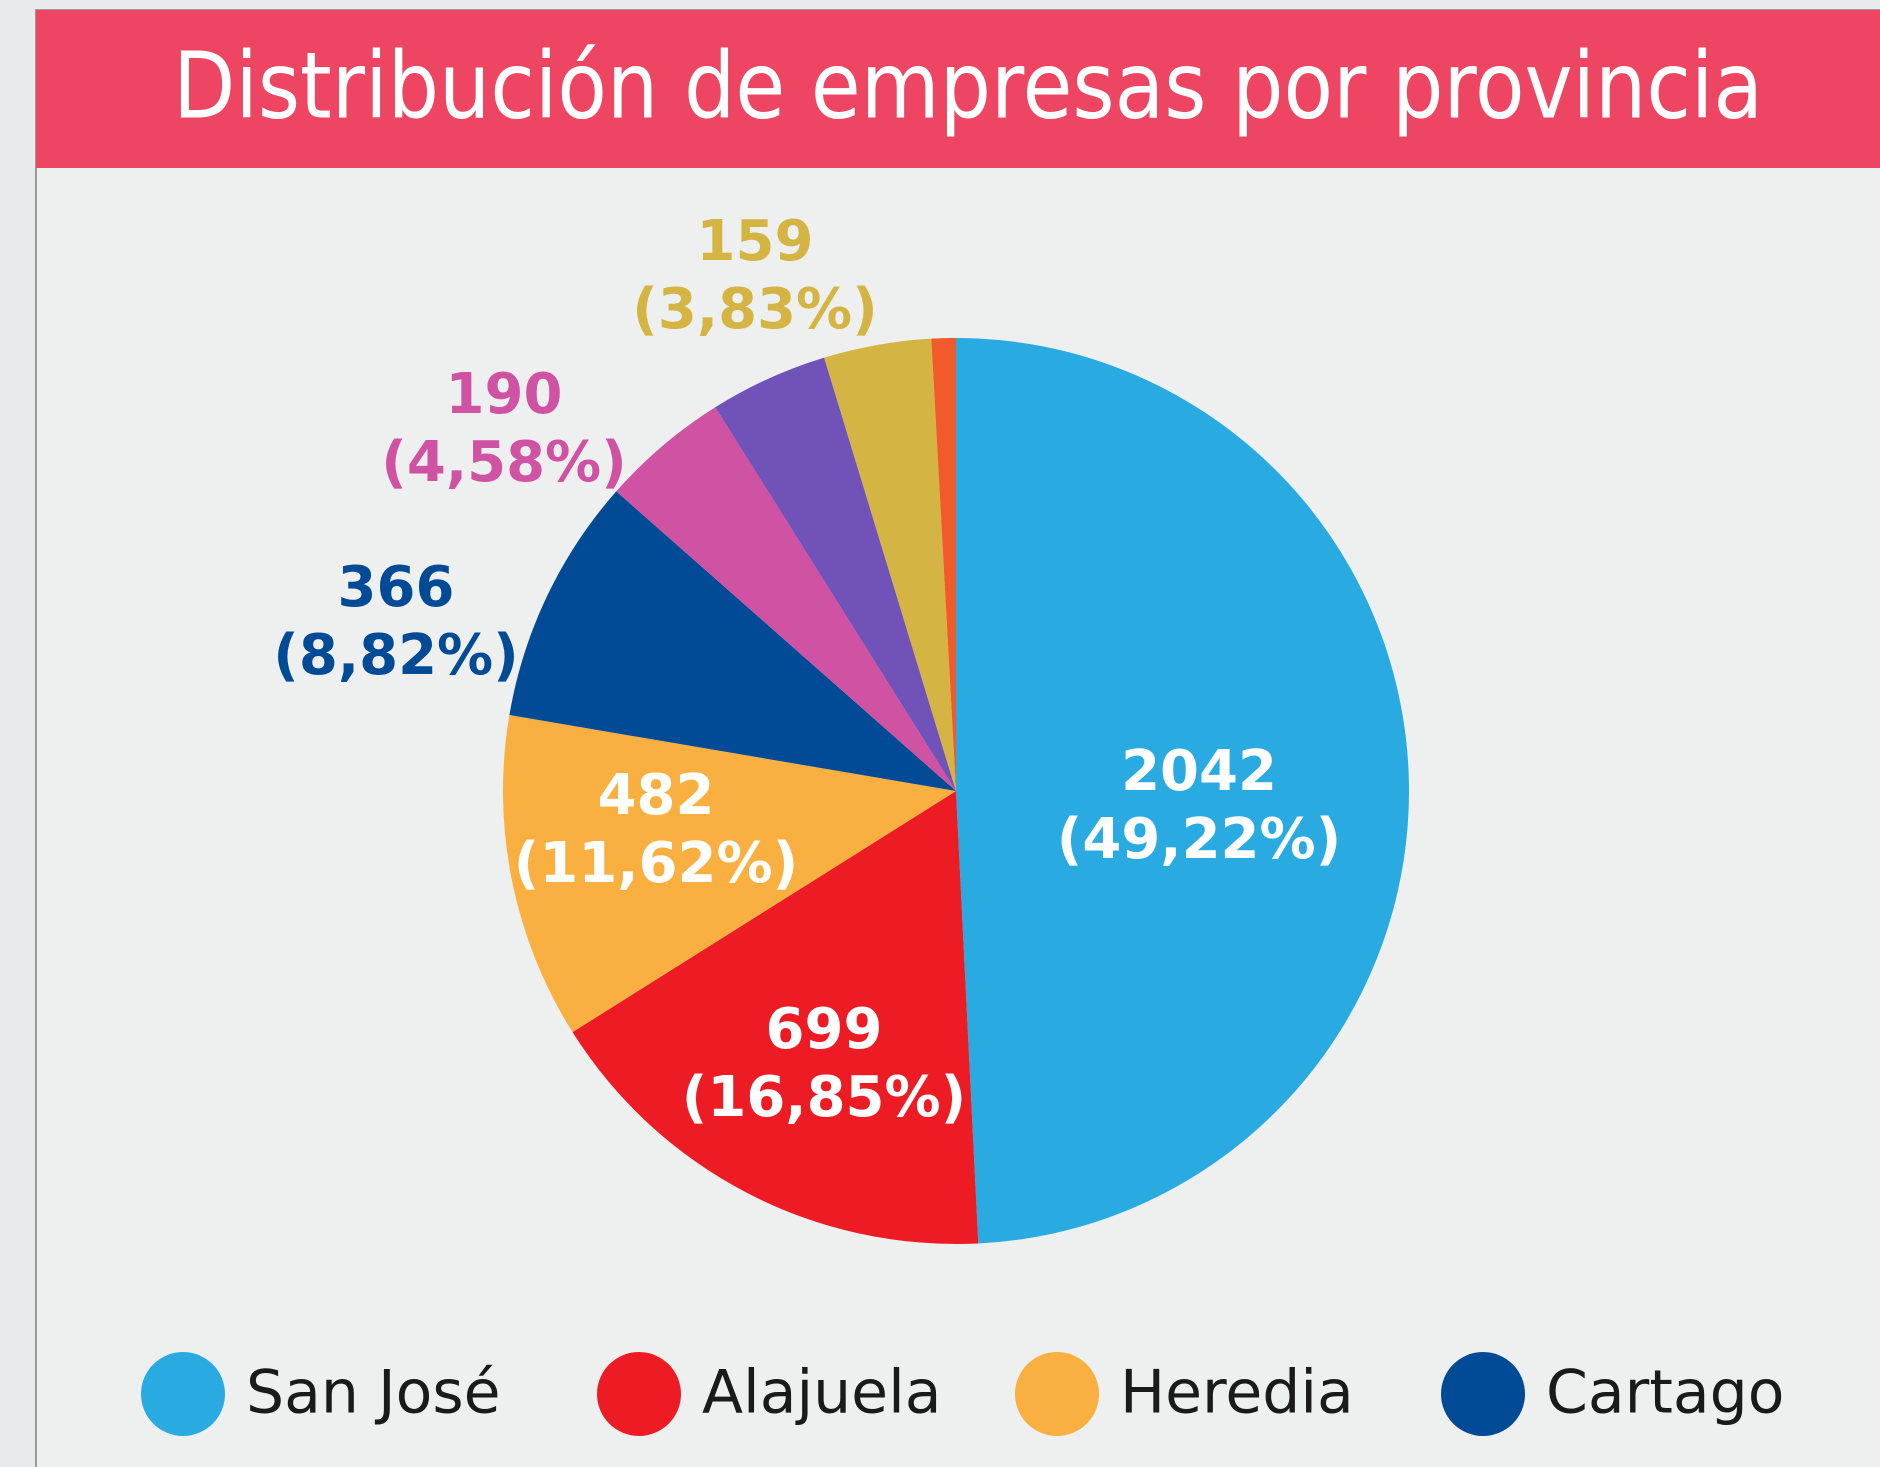 This screenshot has height=1467, width=1880. Describe the element at coordinates (968, 85) in the screenshot. I see `chart-title: Distribución de empresas por provincia` at that location.